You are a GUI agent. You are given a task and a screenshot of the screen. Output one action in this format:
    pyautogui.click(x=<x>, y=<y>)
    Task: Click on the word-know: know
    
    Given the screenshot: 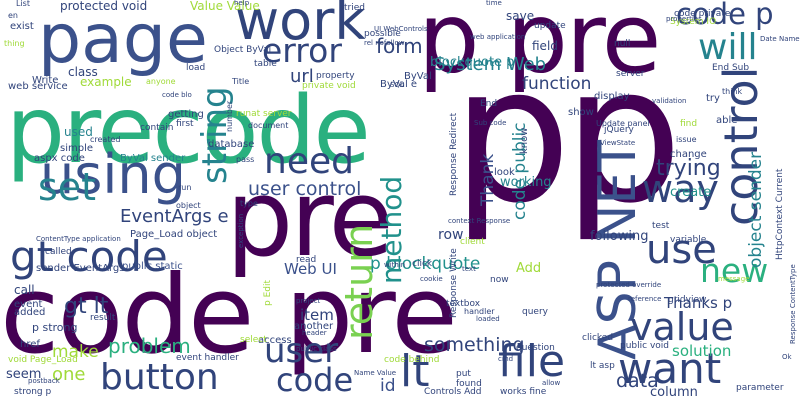 What is the action you would take?
    pyautogui.click(x=524, y=140)
    